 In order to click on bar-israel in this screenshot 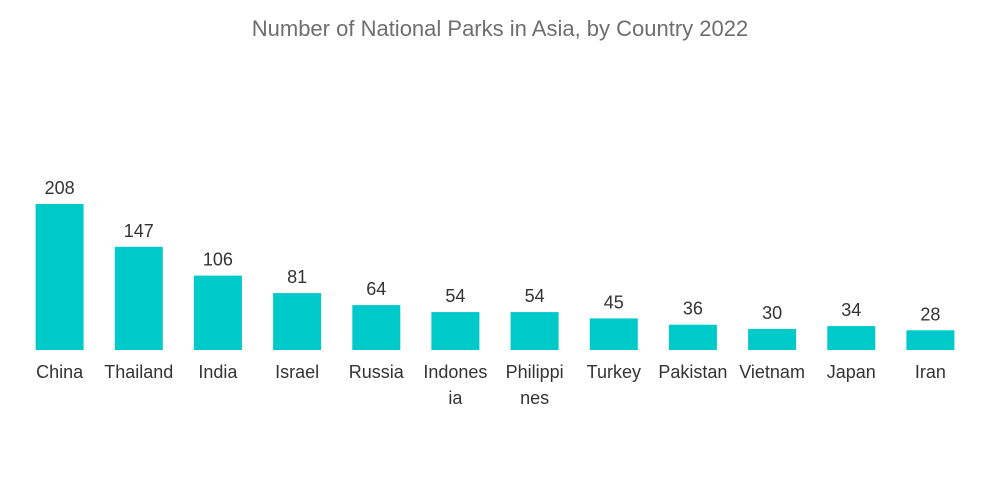, I will do `click(297, 321)`.